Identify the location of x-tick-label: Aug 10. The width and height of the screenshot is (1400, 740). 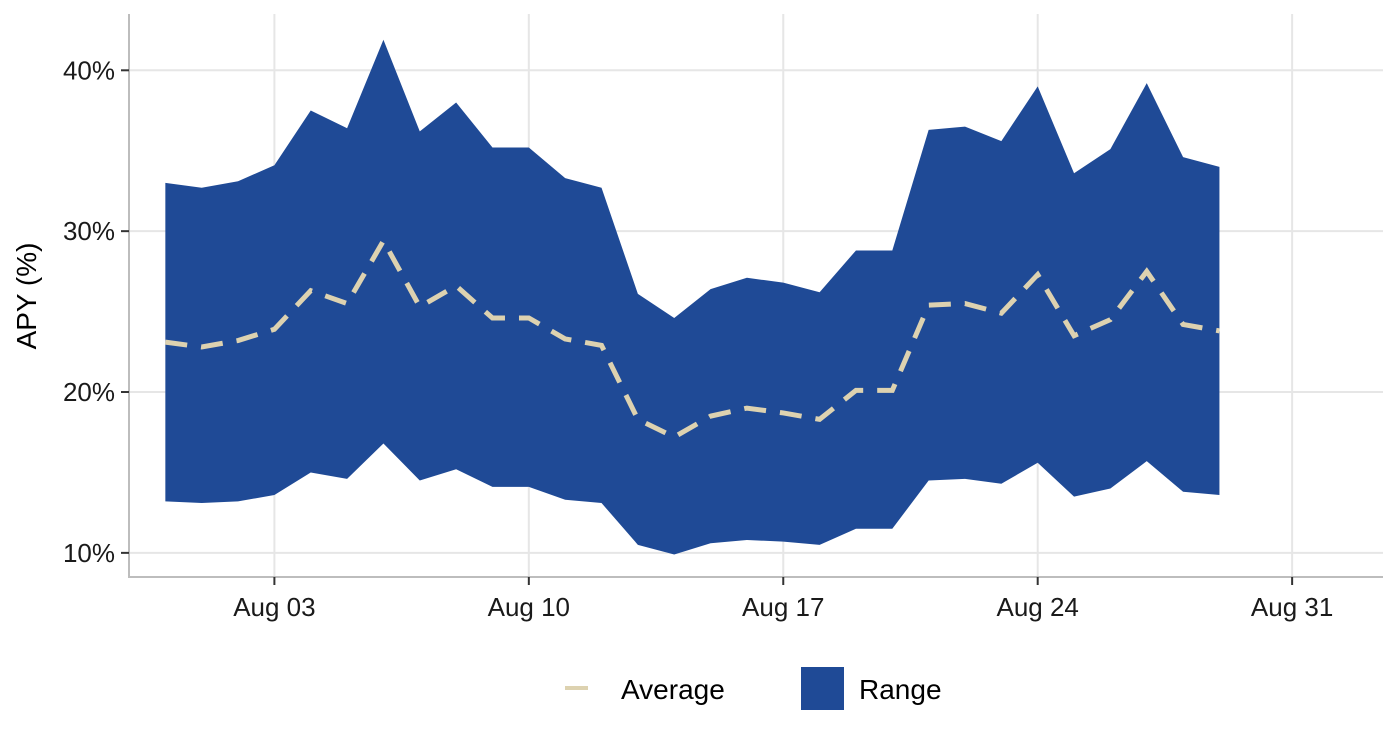
(529, 607).